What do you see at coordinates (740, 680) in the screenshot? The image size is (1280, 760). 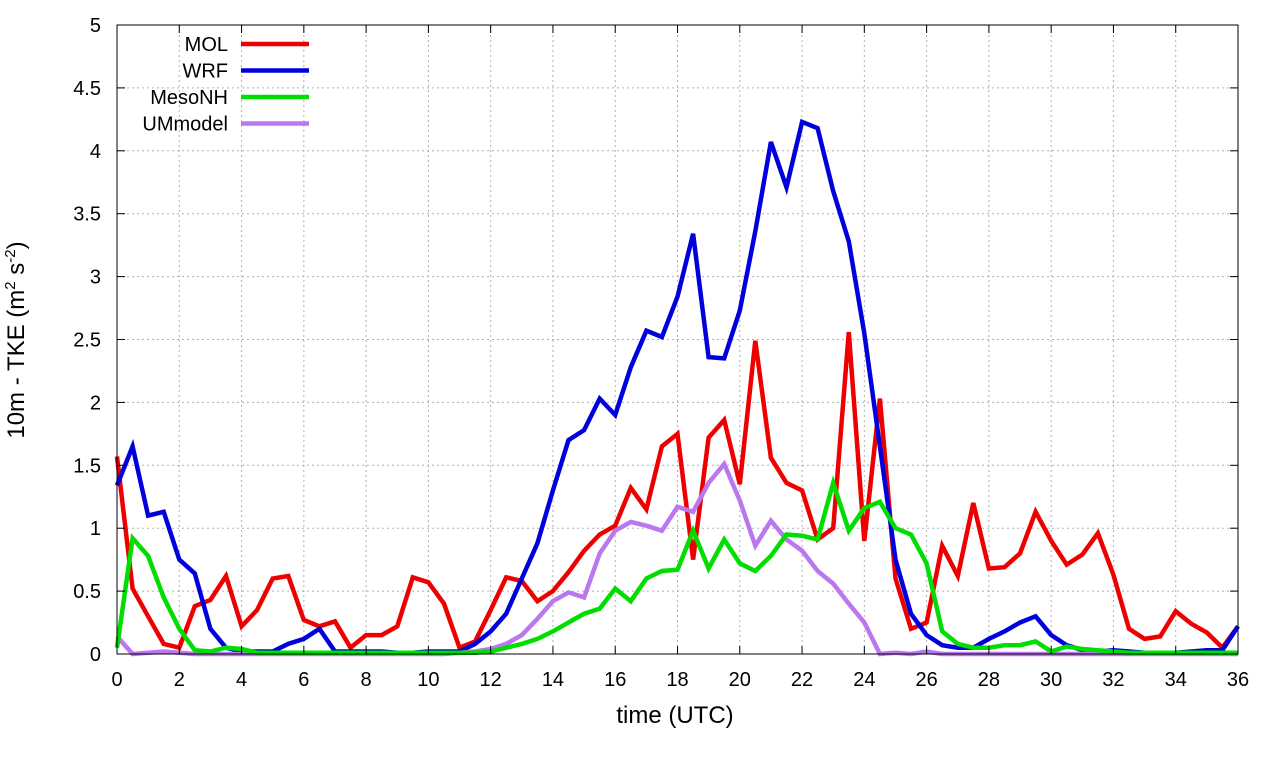 I see `x-tick-label: 20` at bounding box center [740, 680].